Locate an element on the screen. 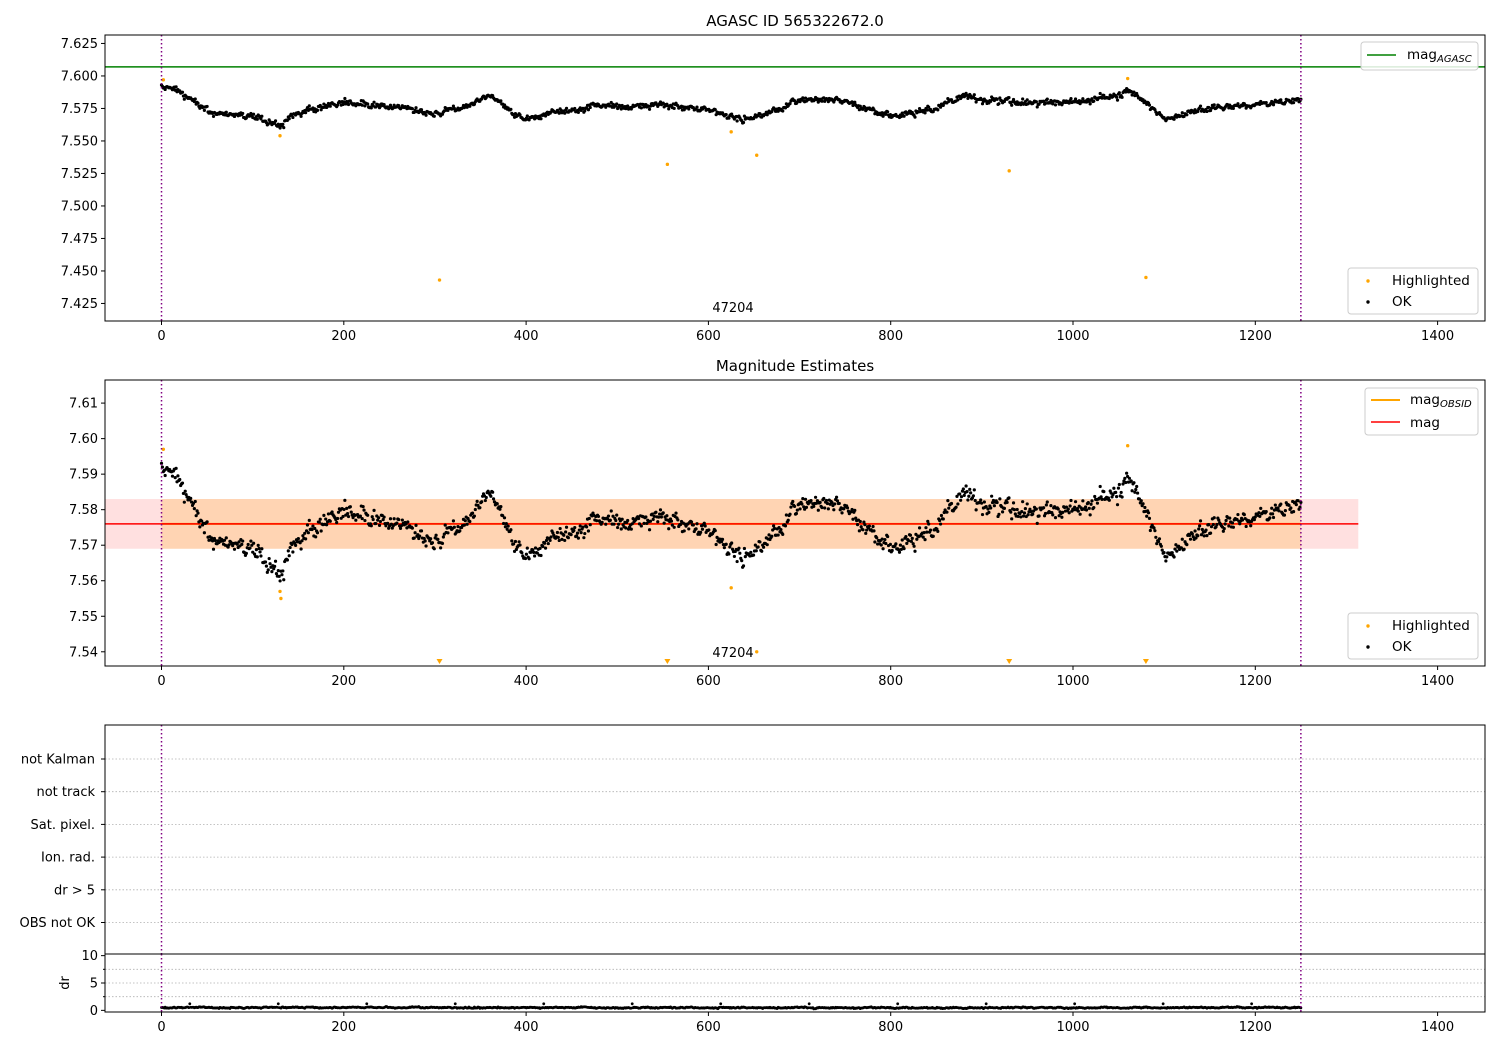 This screenshot has height=1050, width=1500. legend-highlighted-label: Highlighted is located at coordinates (1431, 281).